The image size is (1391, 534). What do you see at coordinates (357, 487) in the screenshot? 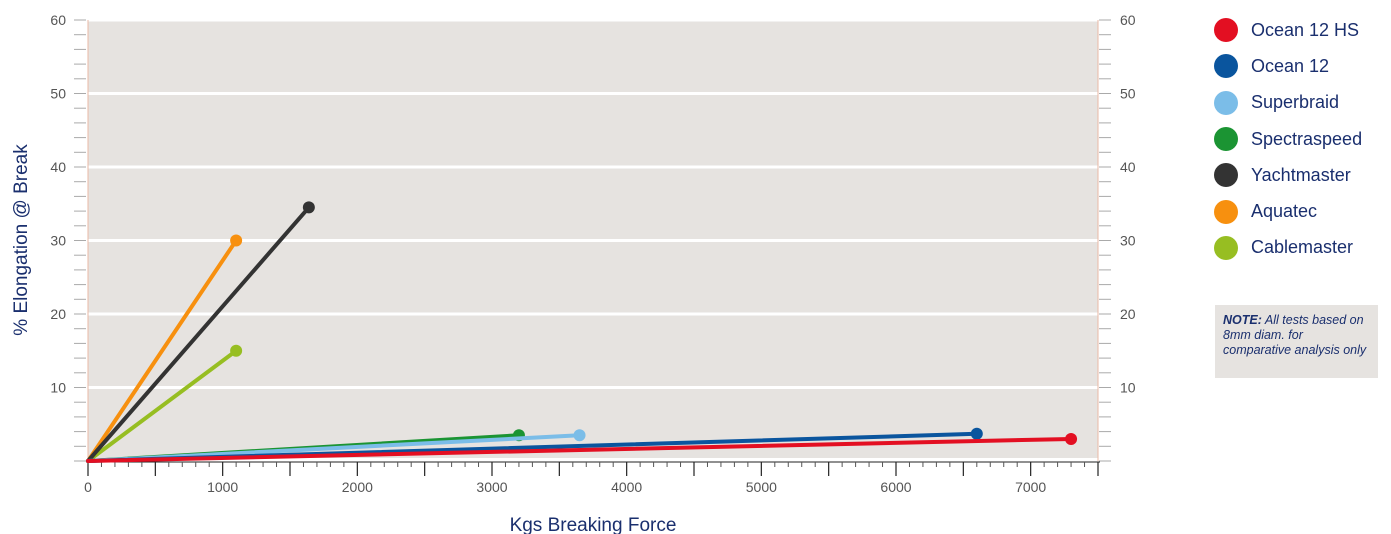
I see `x-tick-label: 2000` at bounding box center [357, 487].